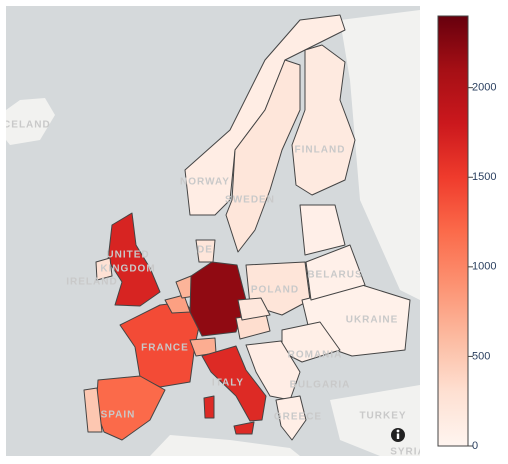 This screenshot has height=464, width=508. Describe the element at coordinates (275, 290) in the screenshot. I see `base-label: POLAND` at that location.